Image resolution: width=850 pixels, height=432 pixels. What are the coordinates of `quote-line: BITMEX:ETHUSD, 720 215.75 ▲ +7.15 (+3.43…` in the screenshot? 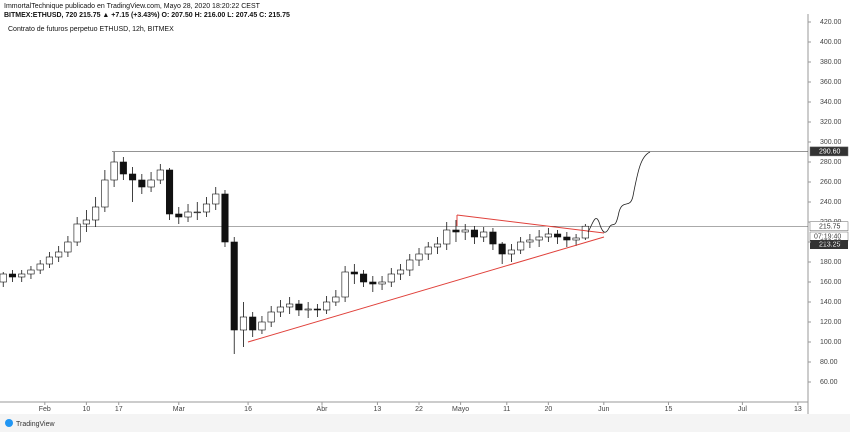 It's located at (147, 15).